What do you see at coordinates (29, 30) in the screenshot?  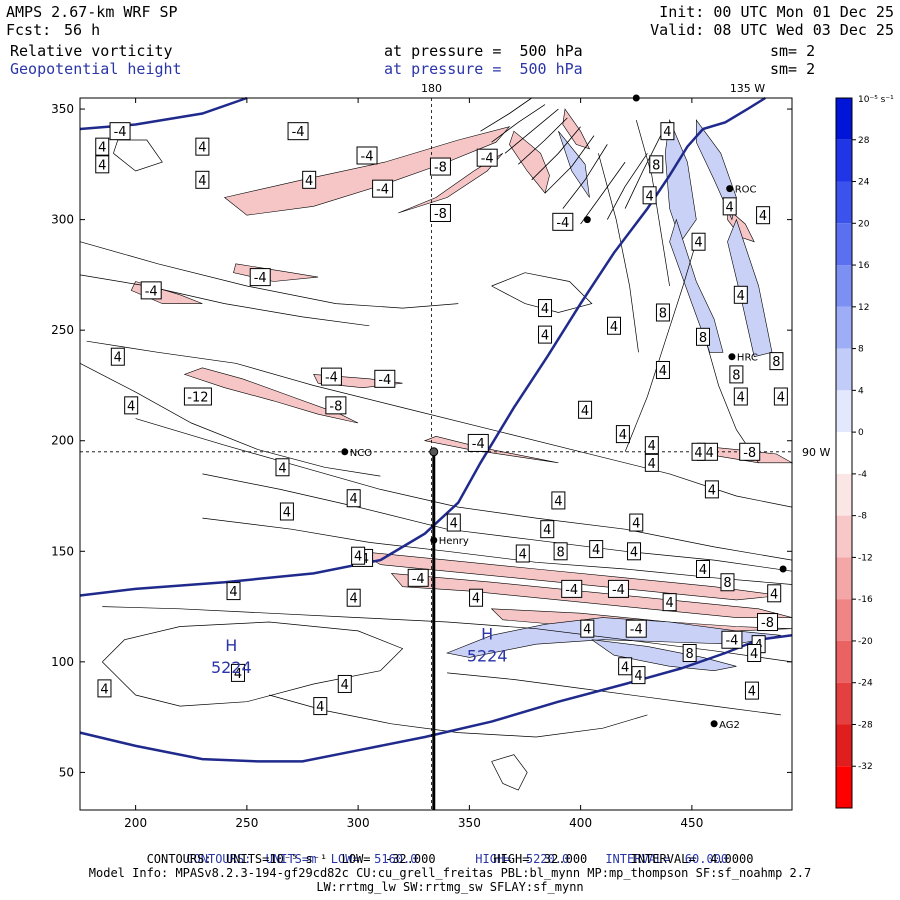 I see `forecast-label: Fcst:` at bounding box center [29, 30].